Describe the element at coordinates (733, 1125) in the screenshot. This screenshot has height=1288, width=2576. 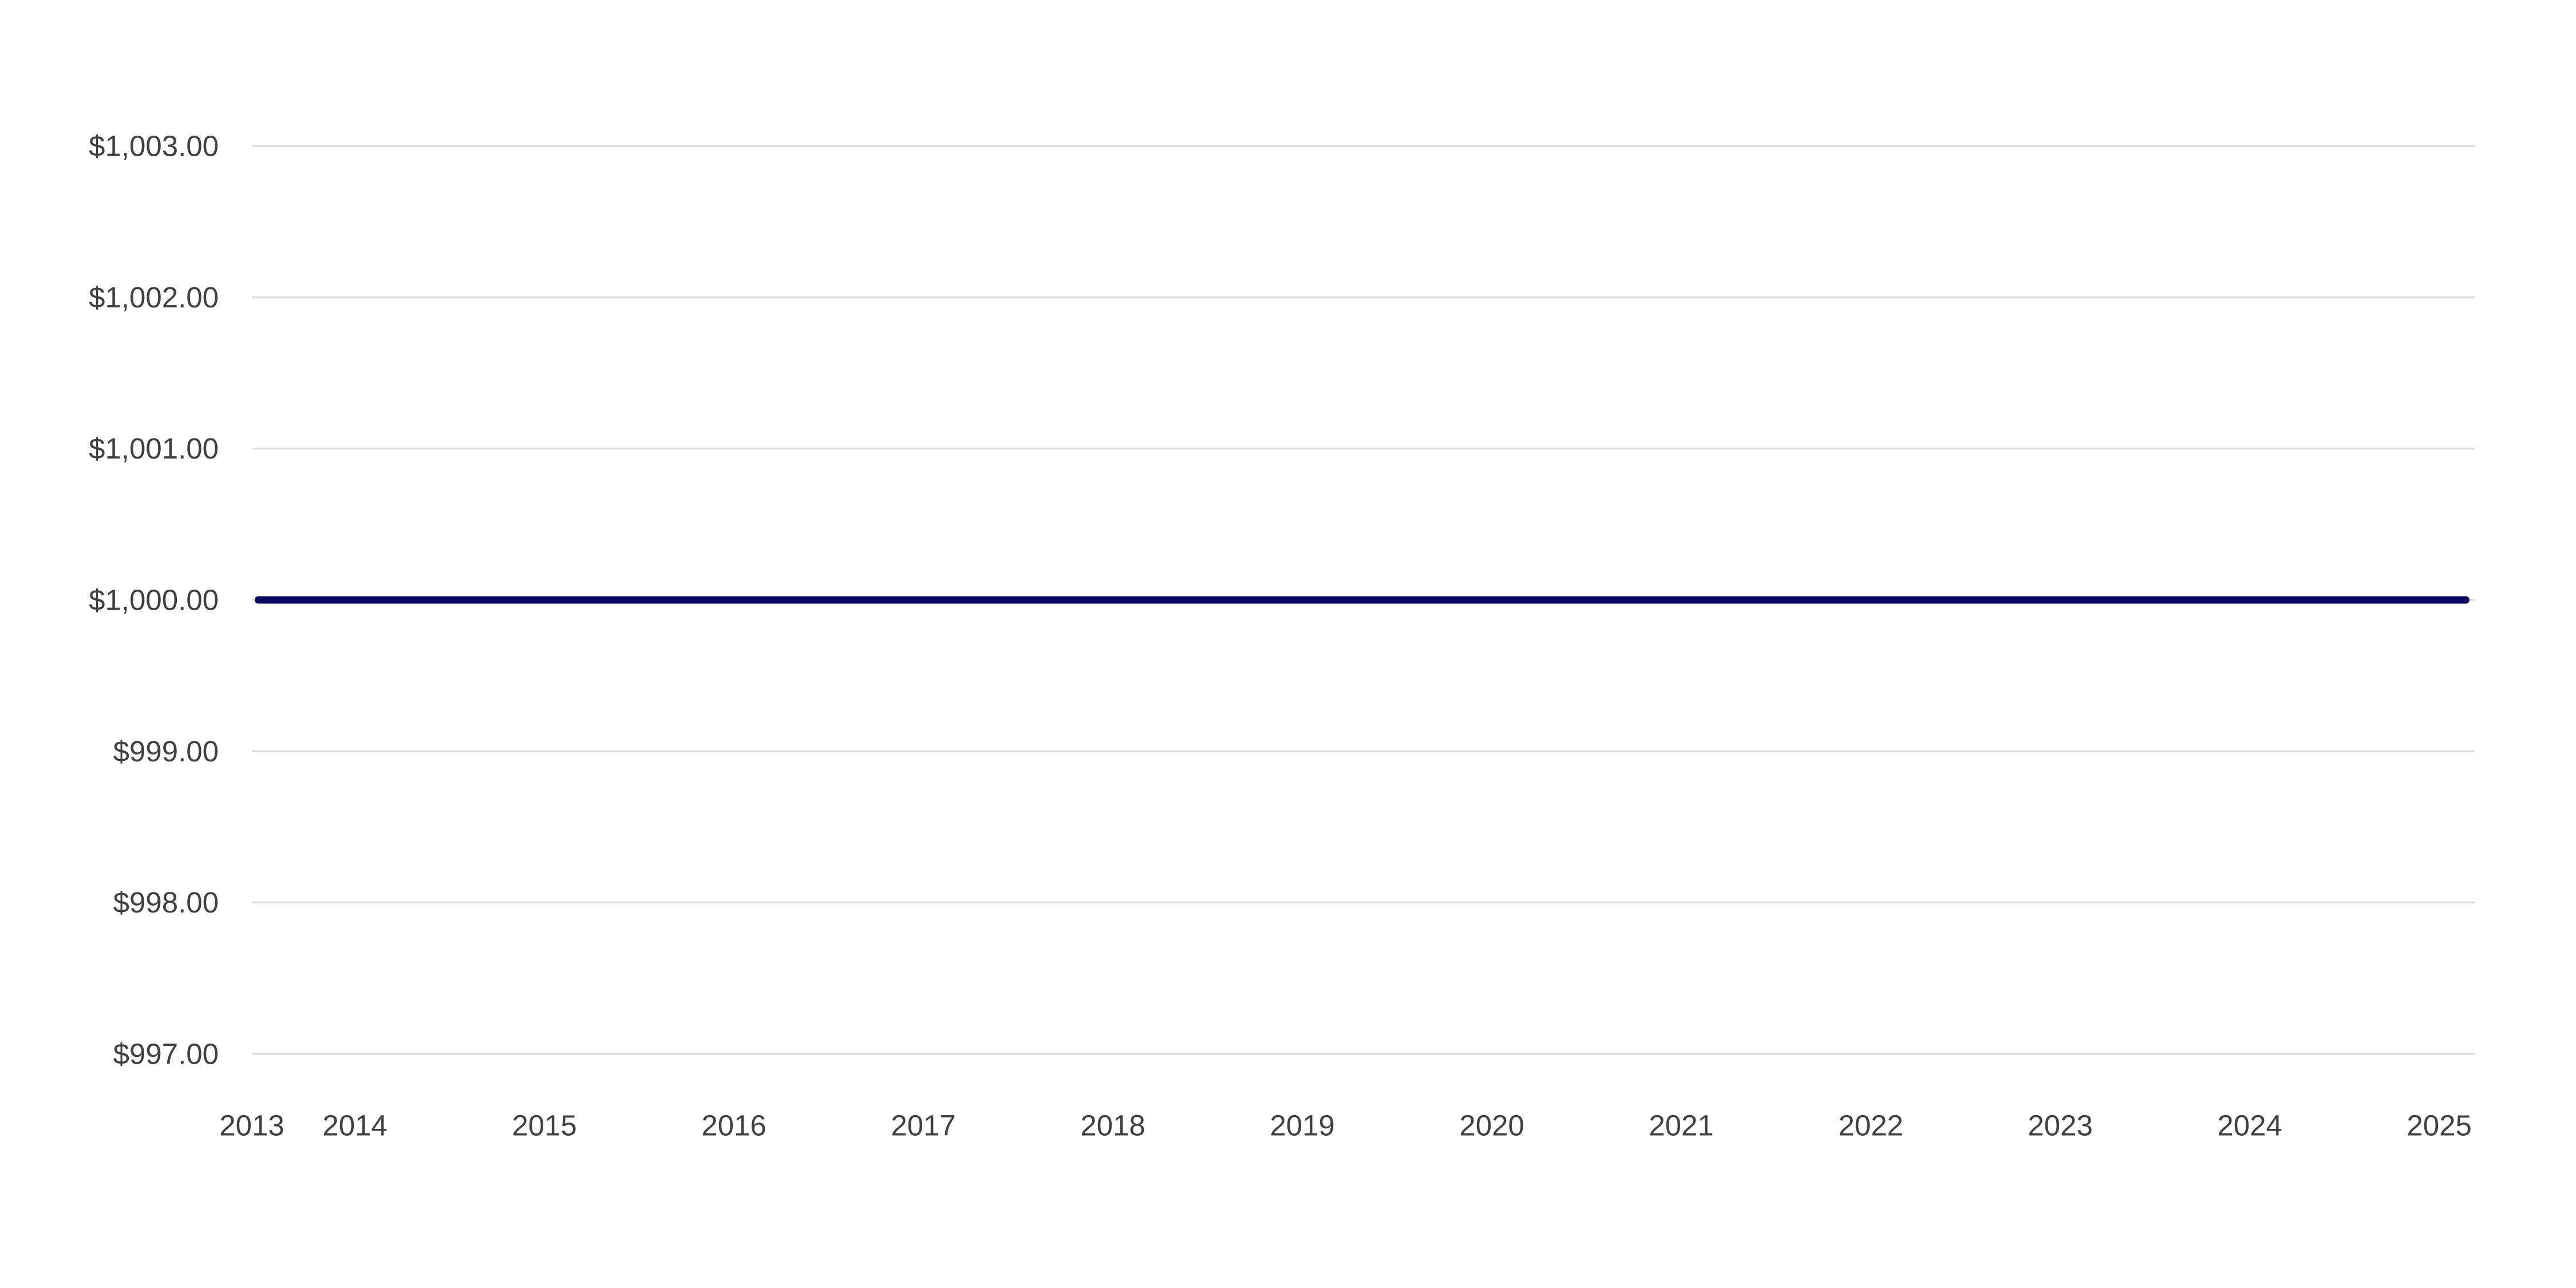
I see `x-axis-tick-label: 2016` at that location.